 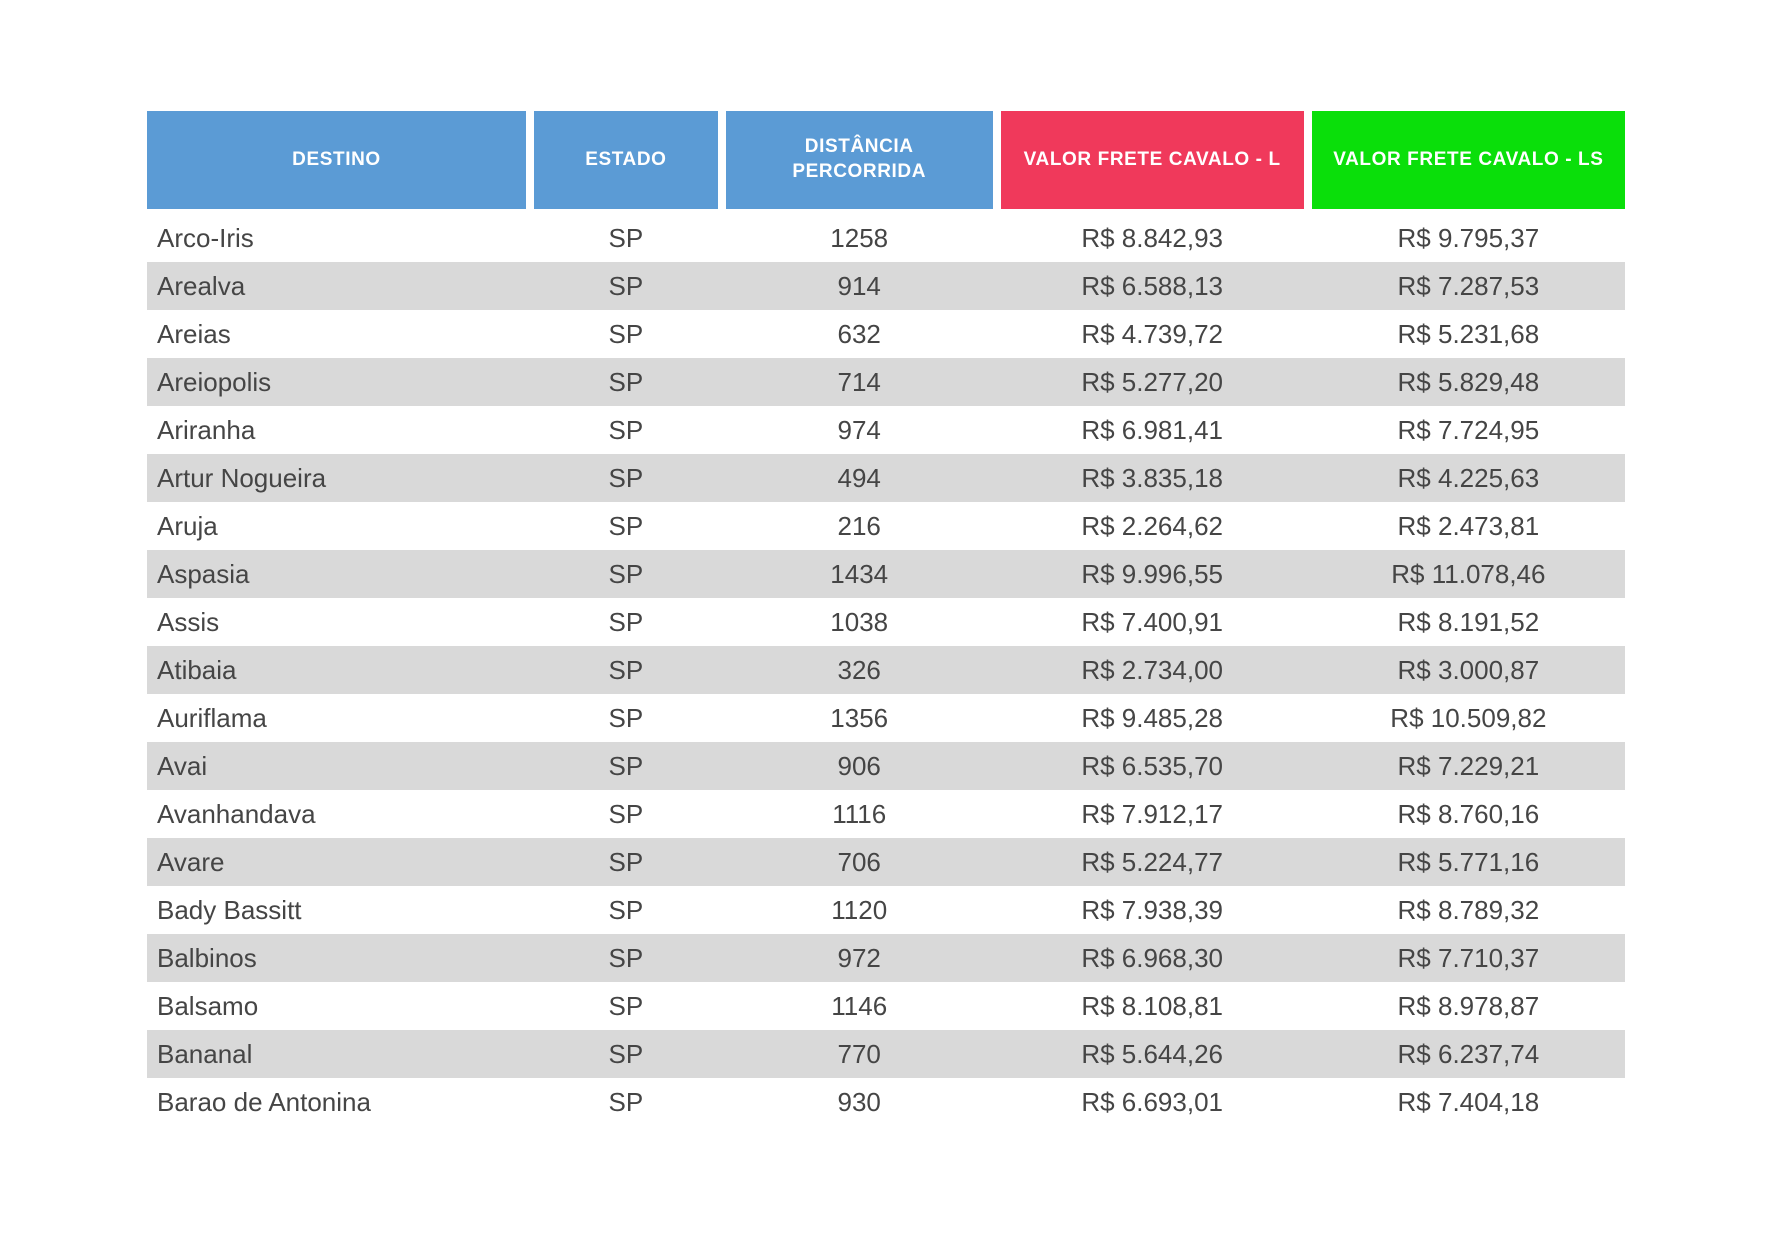 What do you see at coordinates (1152, 813) in the screenshot?
I see `cell-valor-frete-l: R$ 7.912,17` at bounding box center [1152, 813].